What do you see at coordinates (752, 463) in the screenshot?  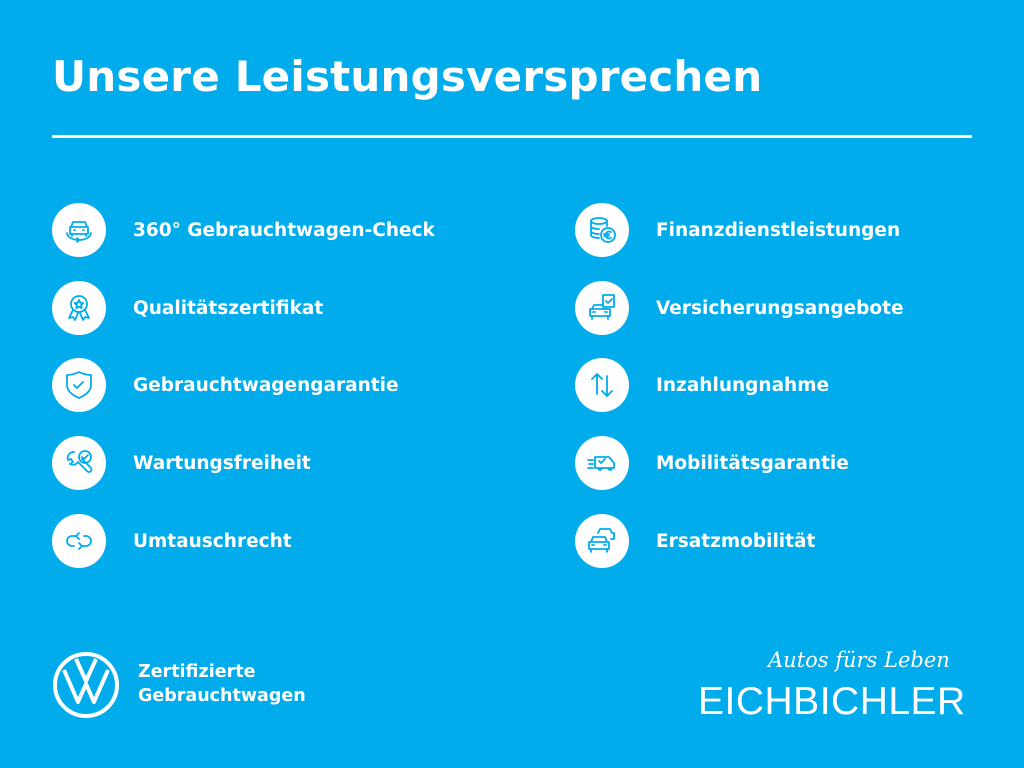 I see `service-label: Mobilitätsgarantie` at bounding box center [752, 463].